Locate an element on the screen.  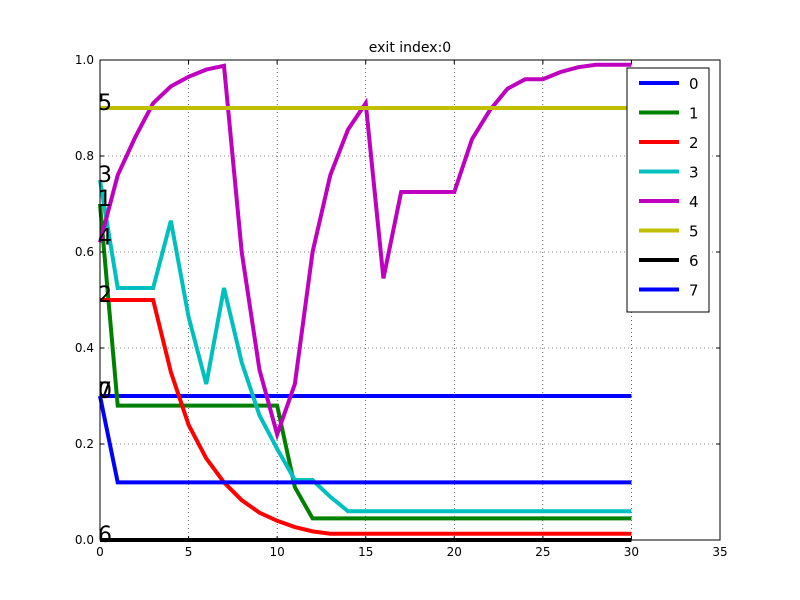
y-tick-label: 0.8 is located at coordinates (84, 156).